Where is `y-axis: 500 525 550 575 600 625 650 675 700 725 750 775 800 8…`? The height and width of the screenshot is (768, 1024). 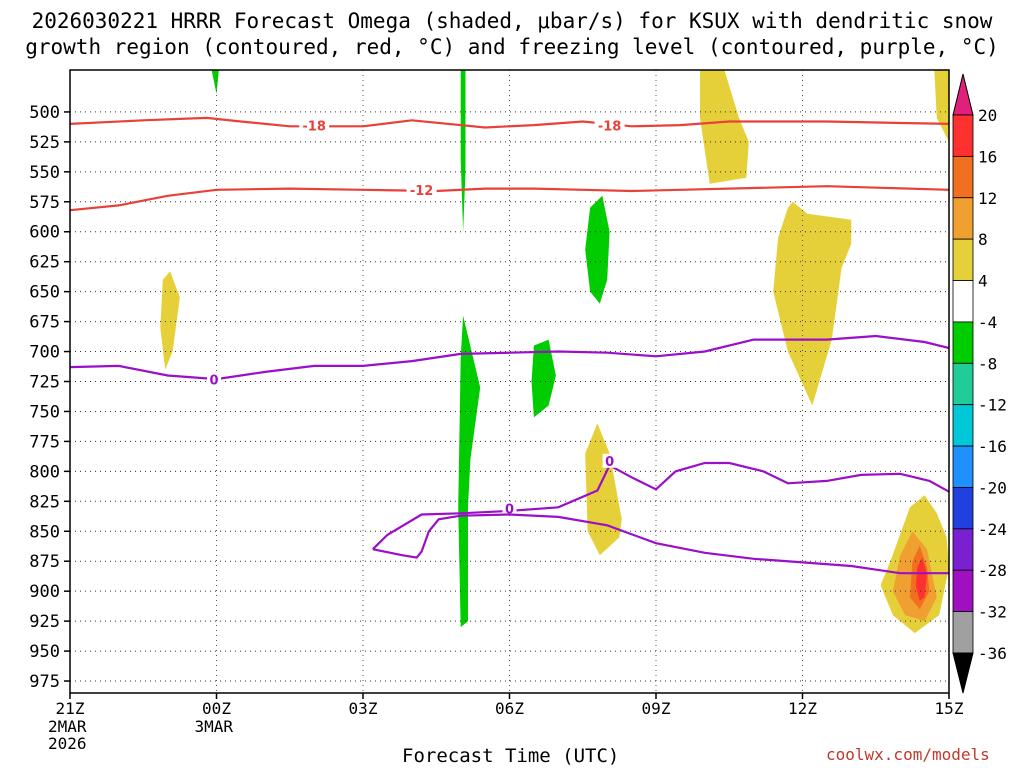
y-axis: 500 525 550 575 600 625 650 675 700 725 750 775 800 8… is located at coordinates (49, 397).